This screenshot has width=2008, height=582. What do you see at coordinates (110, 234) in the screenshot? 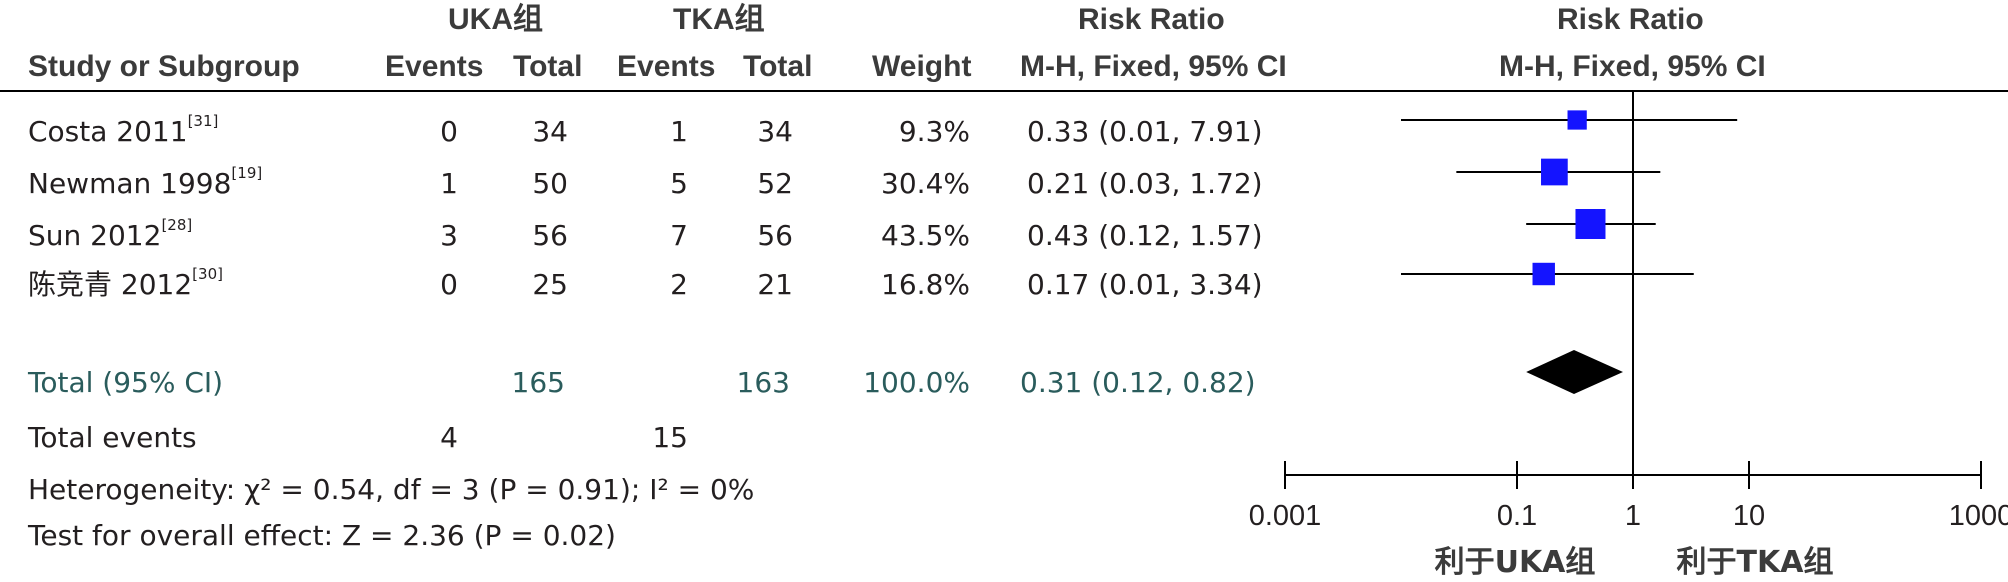
I see `study-name: Sun 2012[28]` at bounding box center [110, 234].